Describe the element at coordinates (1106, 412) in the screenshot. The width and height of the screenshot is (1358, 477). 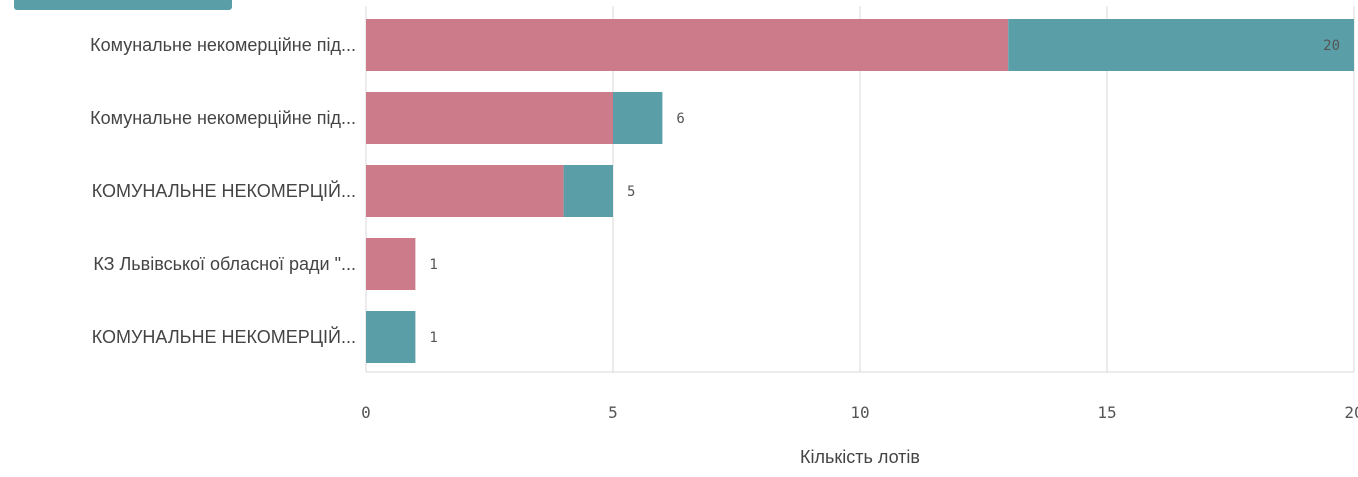
I see `x-tick-label: 15` at that location.